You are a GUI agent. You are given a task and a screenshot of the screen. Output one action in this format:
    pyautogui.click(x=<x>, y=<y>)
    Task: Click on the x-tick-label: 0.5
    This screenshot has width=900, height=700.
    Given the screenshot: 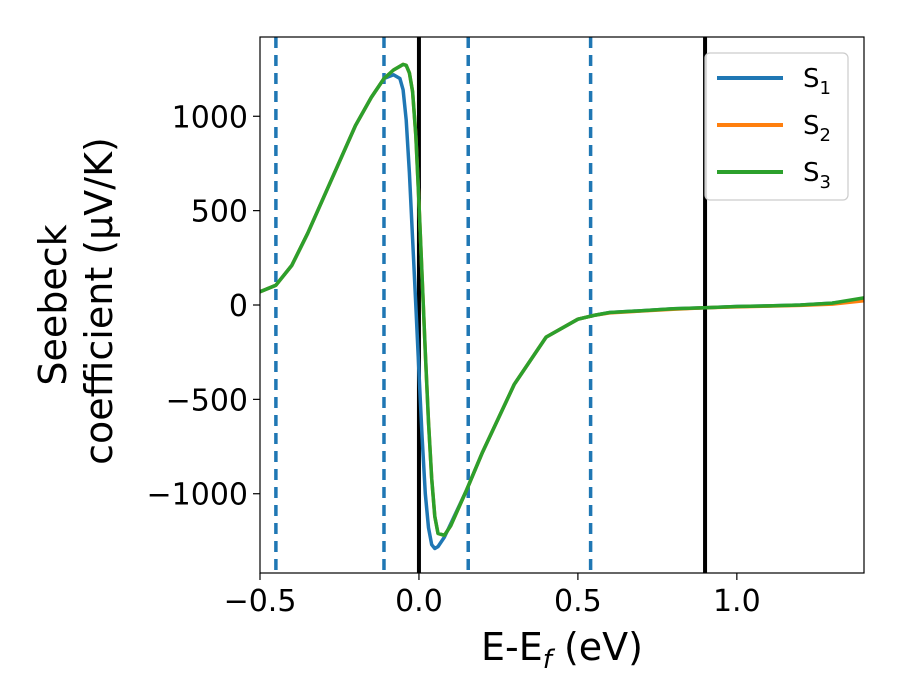 What is the action you would take?
    pyautogui.click(x=578, y=601)
    